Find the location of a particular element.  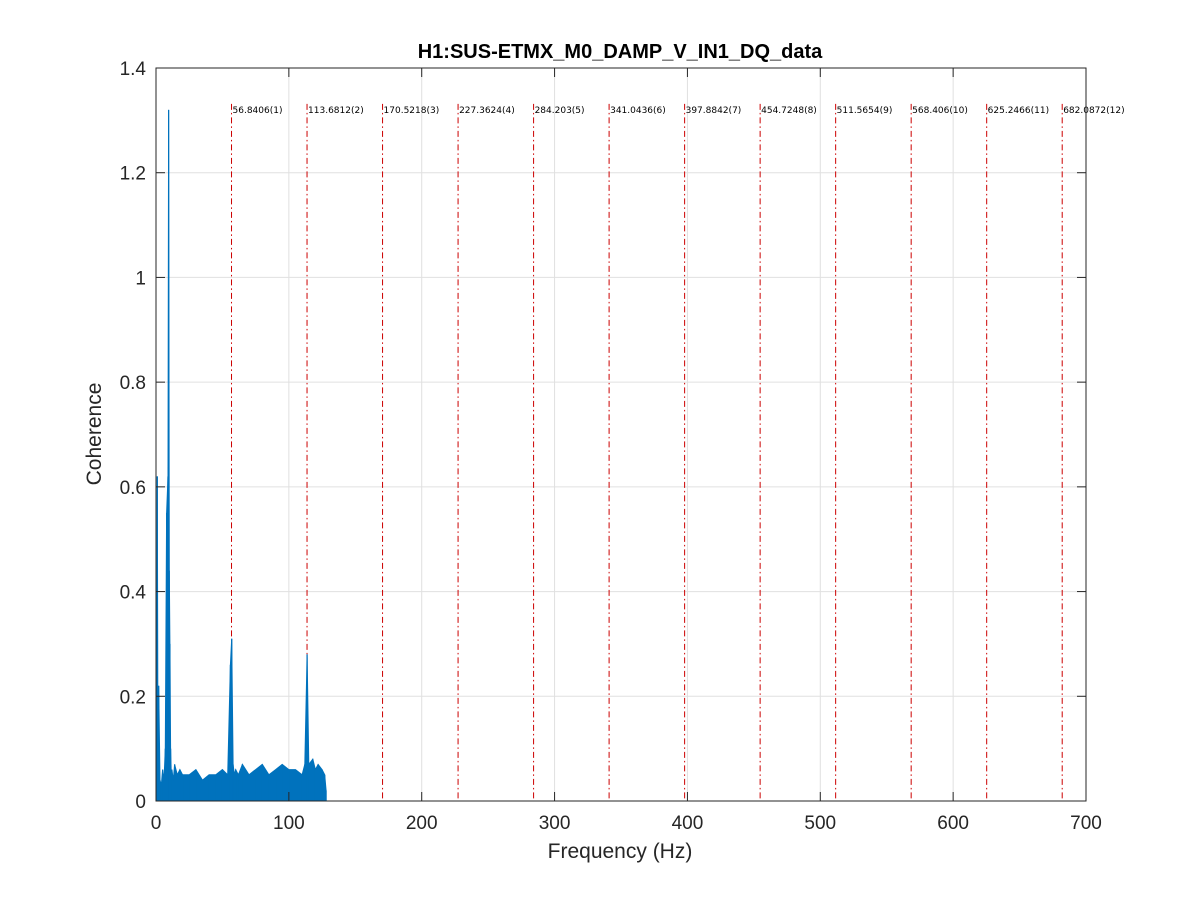

y-tick-label: 0.4 is located at coordinates (133, 593).